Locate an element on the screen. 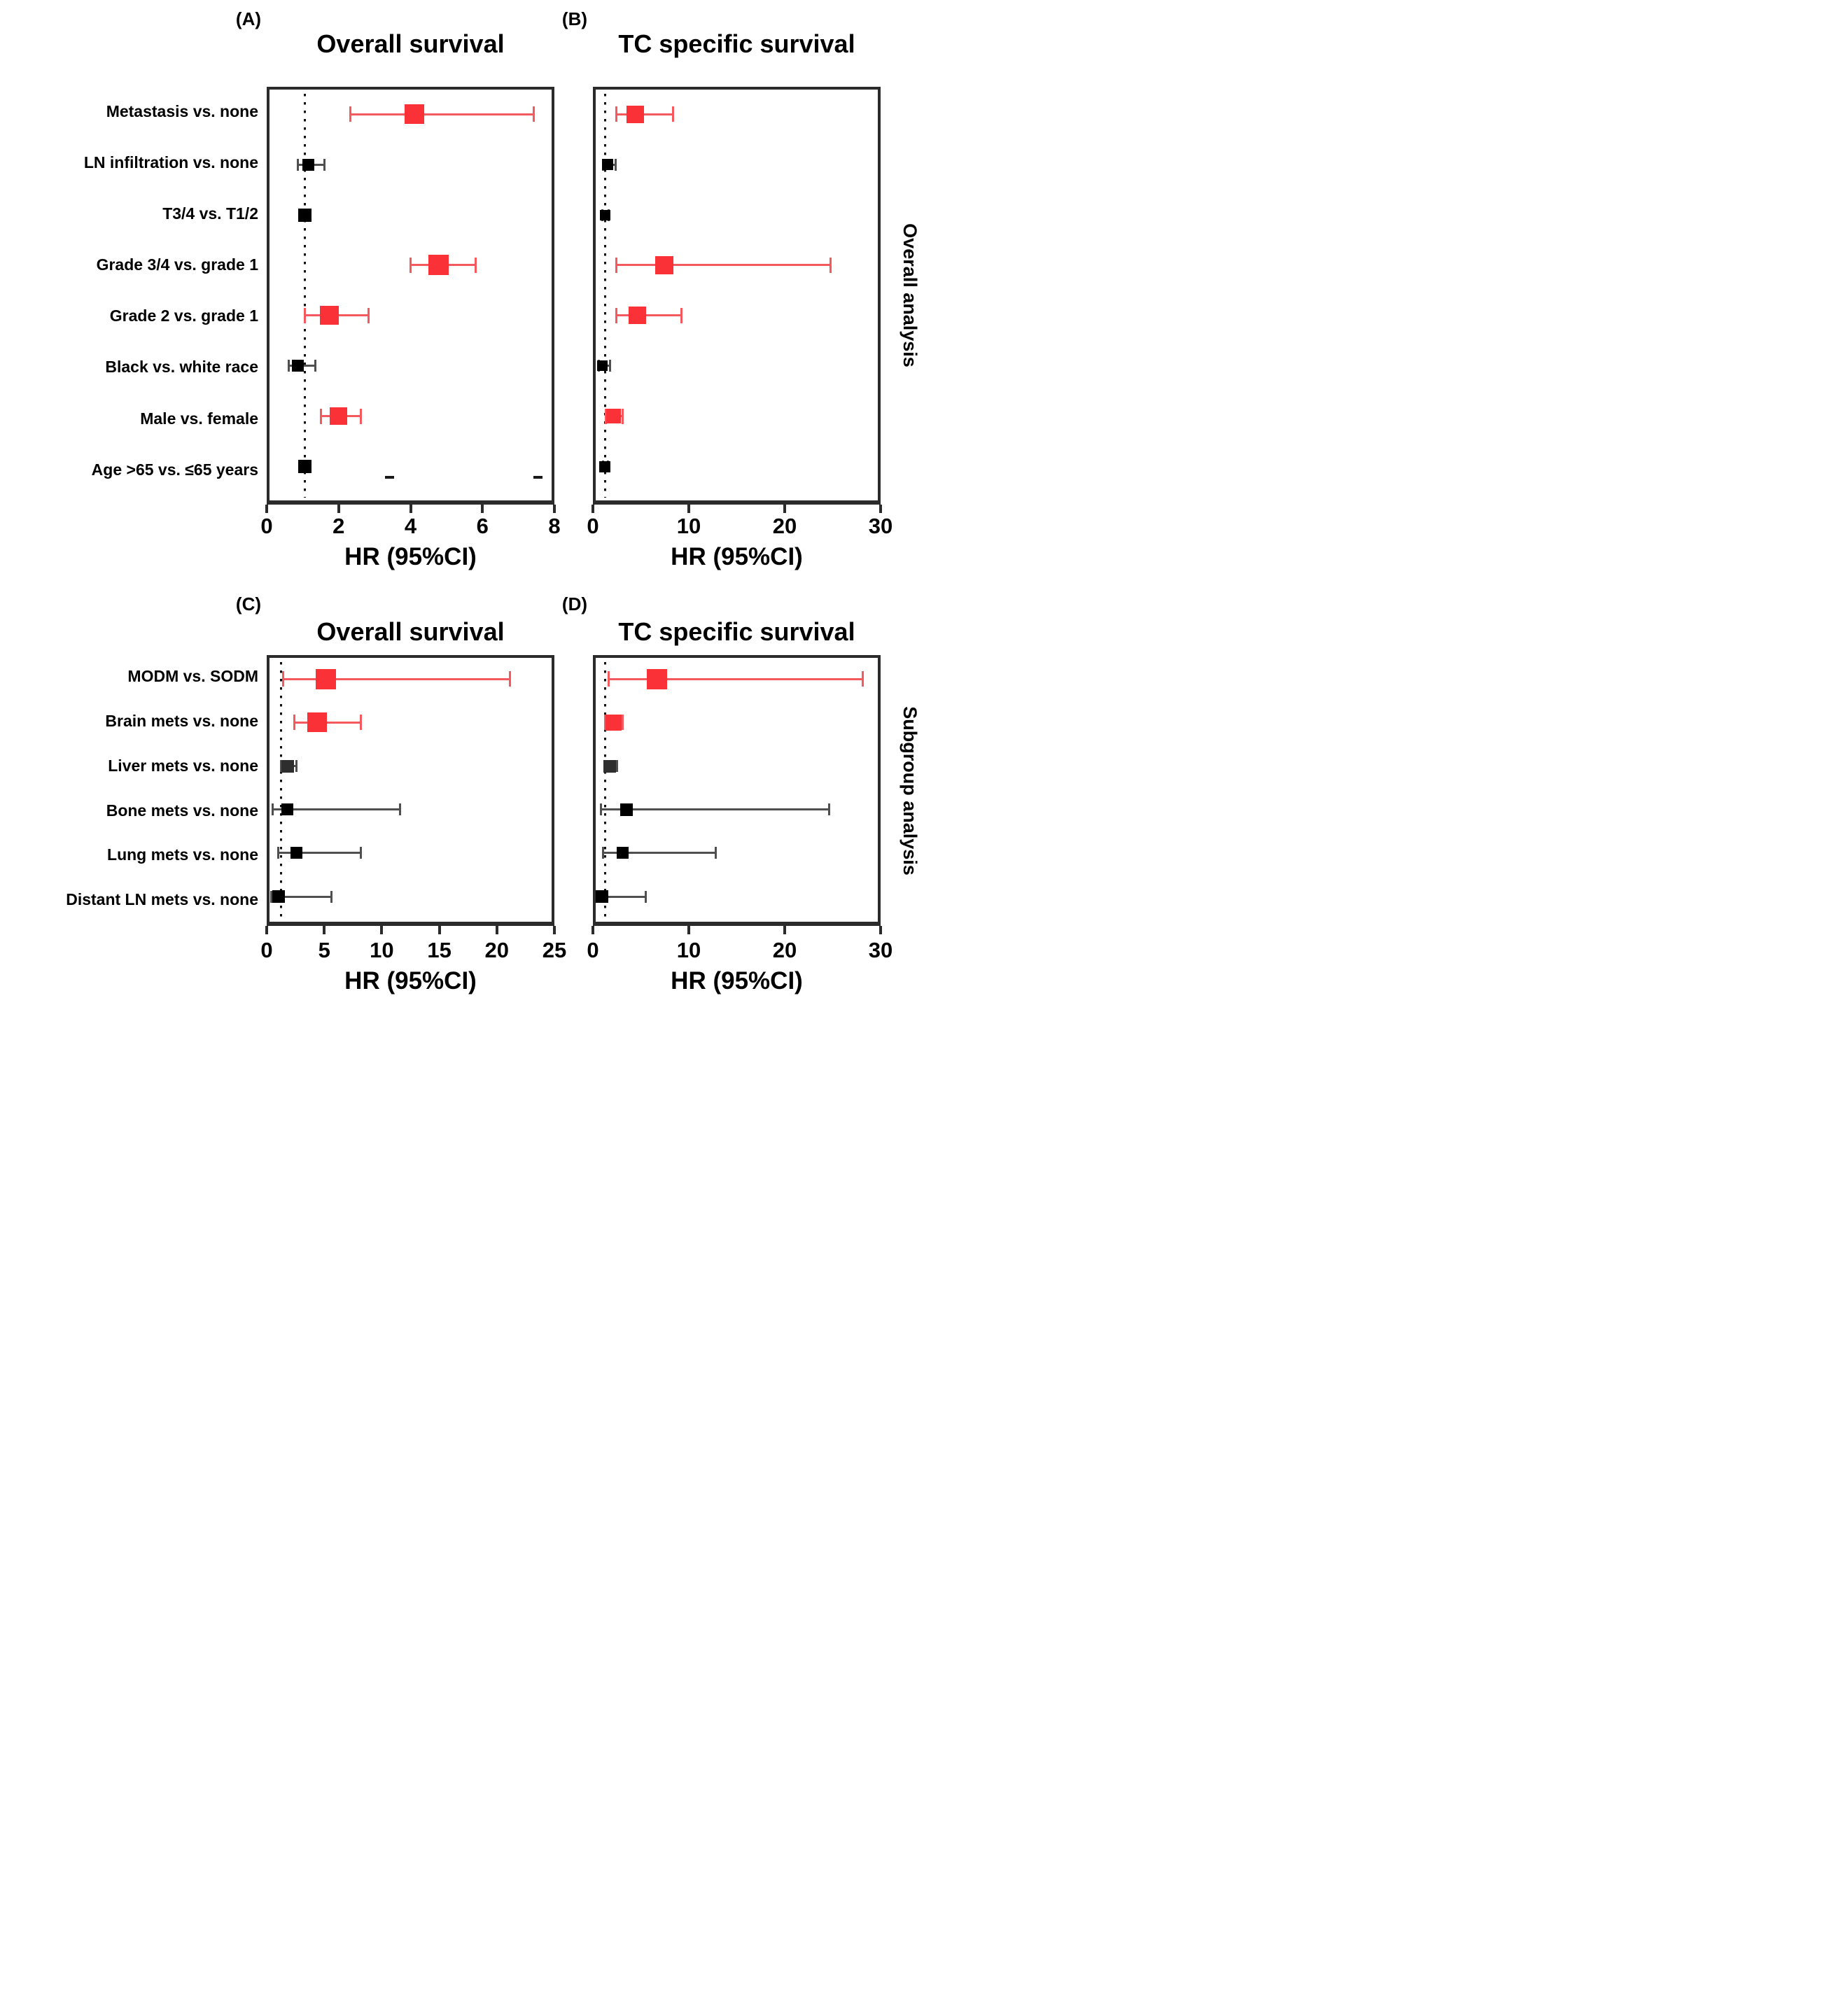 The height and width of the screenshot is (2010, 1848). row-label: LN infiltration vs. none is located at coordinates (170, 162).